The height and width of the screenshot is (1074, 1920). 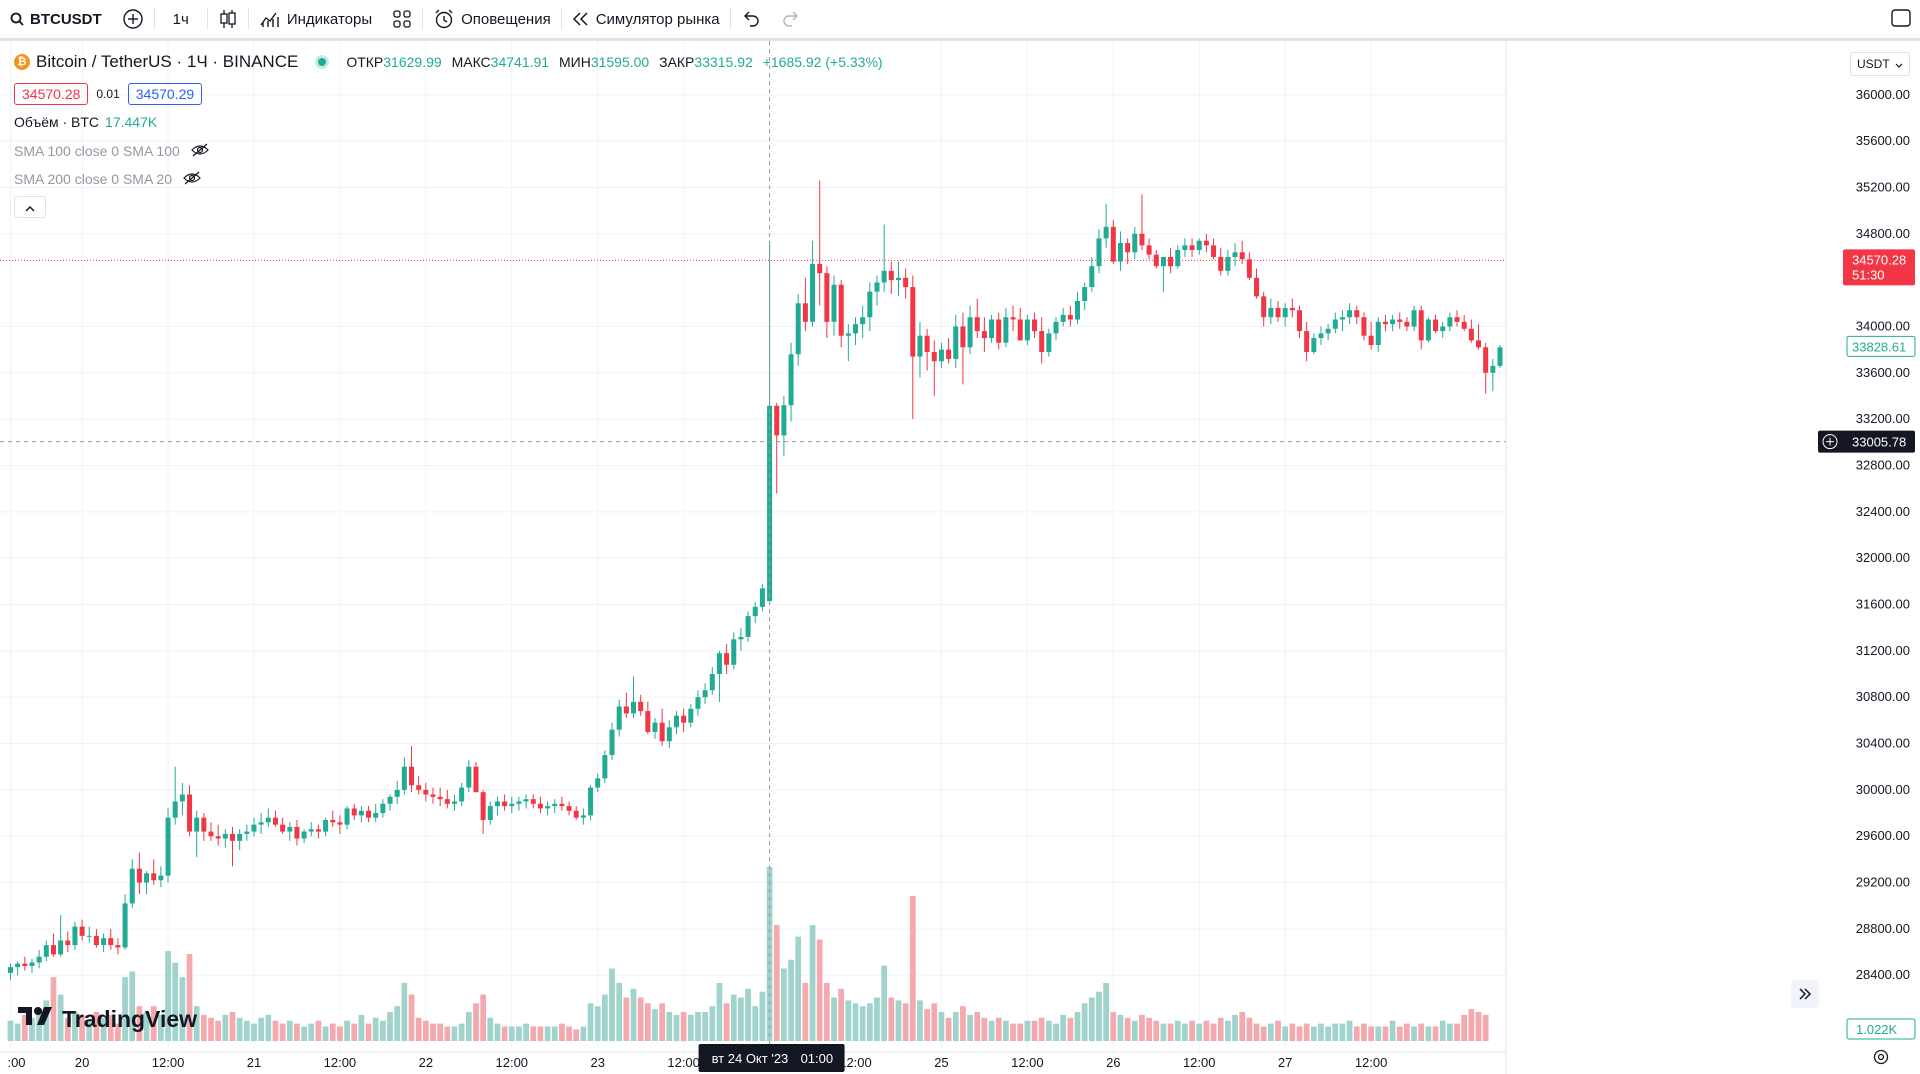 What do you see at coordinates (1880, 64) in the screenshot?
I see `currency-select: USDT` at bounding box center [1880, 64].